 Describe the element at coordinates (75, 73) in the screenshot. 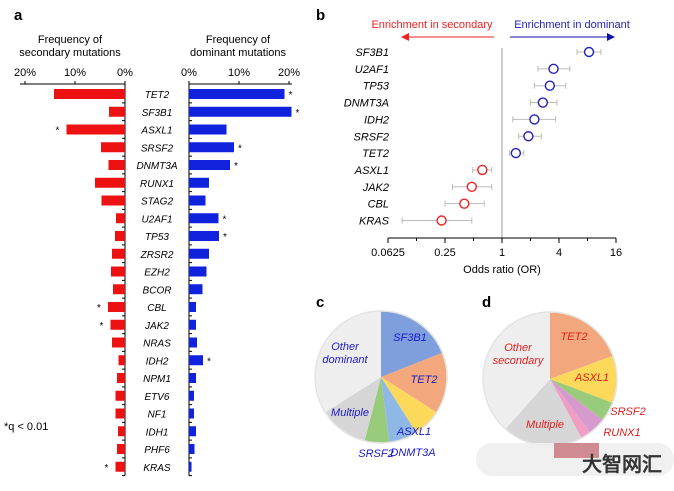

I see `left-x-tick-label: 10%` at that location.